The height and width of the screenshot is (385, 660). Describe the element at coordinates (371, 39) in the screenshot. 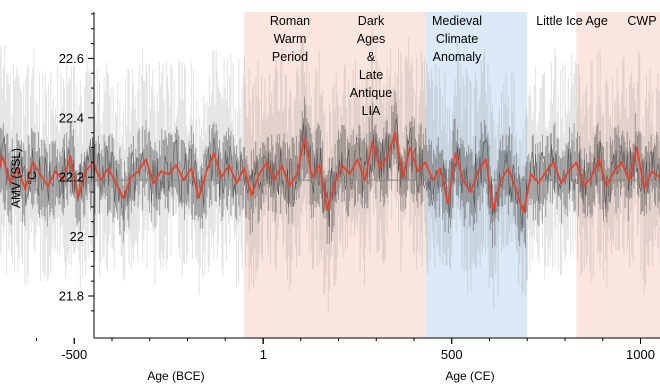

I see `period-label-dark-ages-late-antique-lia: Ages` at that location.